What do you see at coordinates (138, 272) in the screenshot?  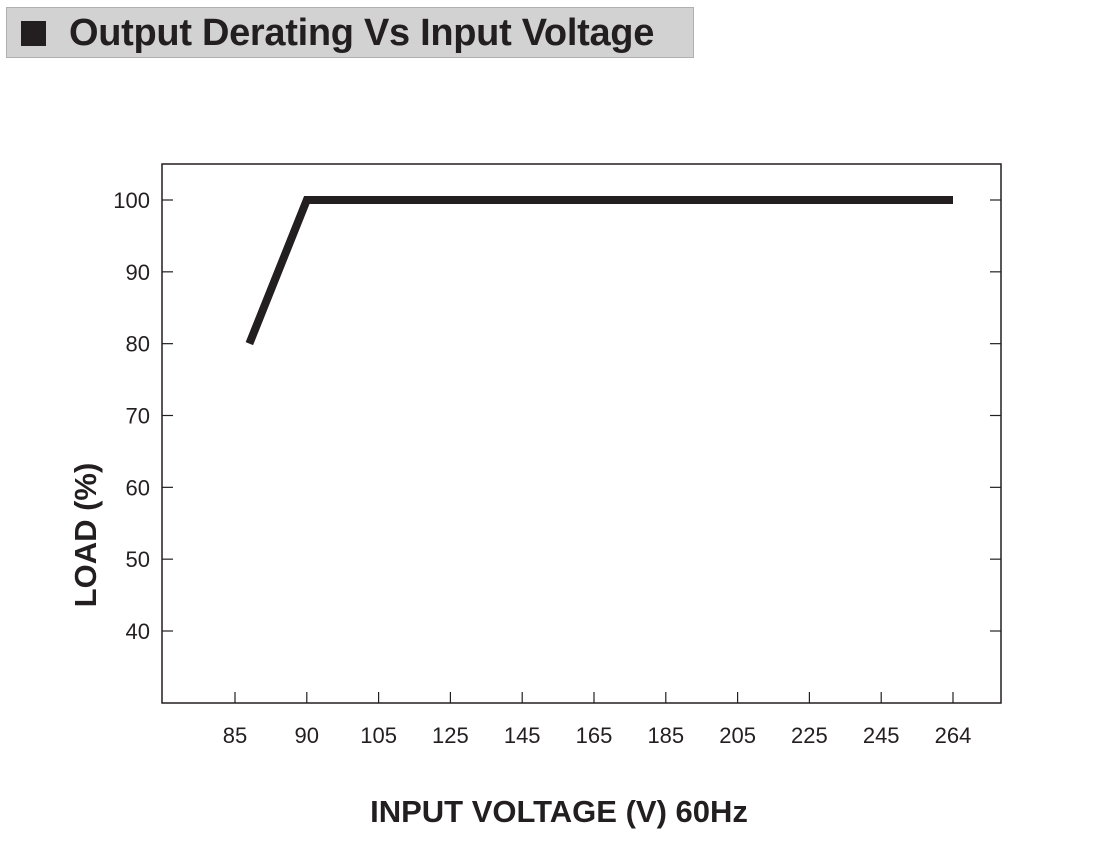 I see `y-tick-label: 90` at bounding box center [138, 272].